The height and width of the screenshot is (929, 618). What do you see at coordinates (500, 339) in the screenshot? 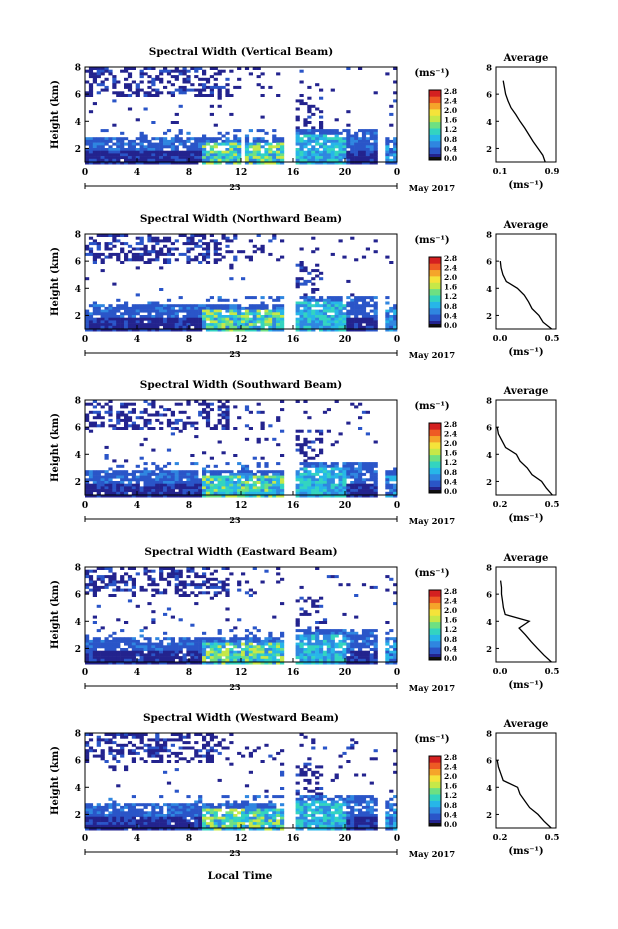
I see `avg-x-tick-label: 0.0` at bounding box center [500, 339].